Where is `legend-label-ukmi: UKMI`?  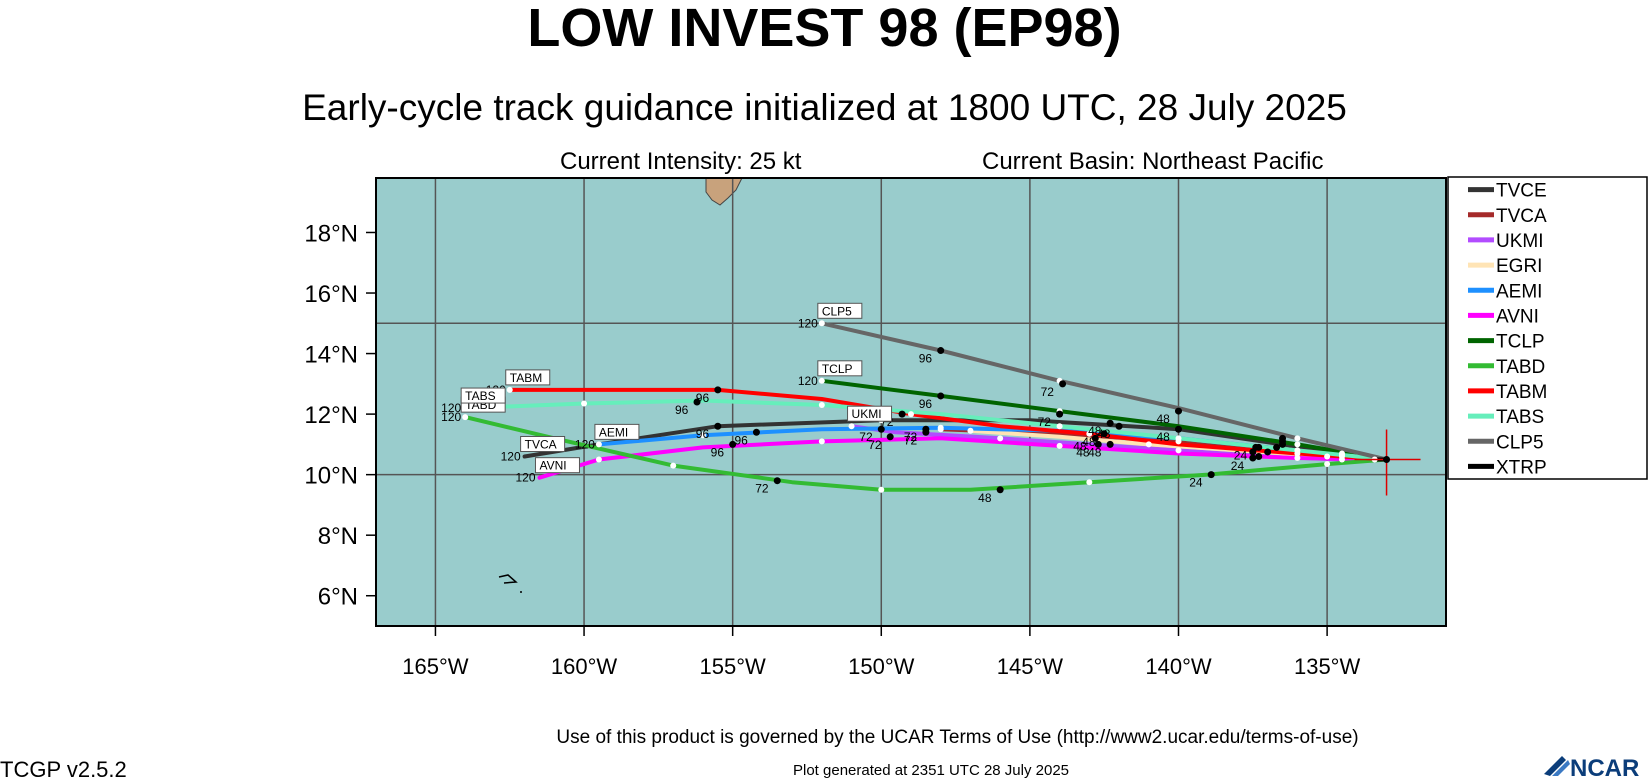 legend-label-ukmi: UKMI is located at coordinates (1520, 241).